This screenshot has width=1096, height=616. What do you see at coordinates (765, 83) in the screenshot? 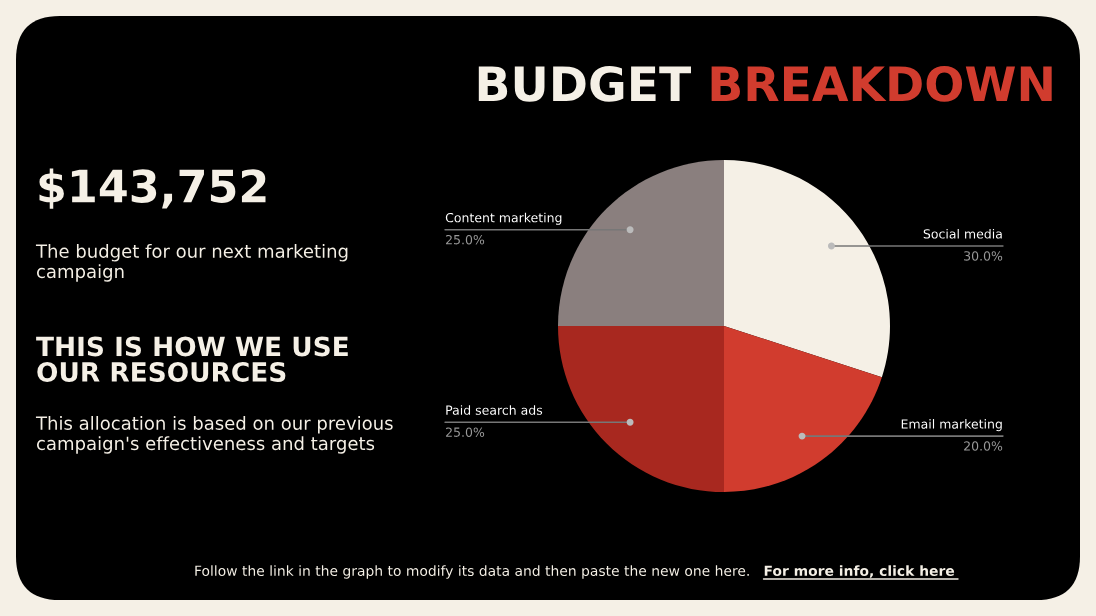
I see `chart-title: BUDGET BREAKDOWN` at bounding box center [765, 83].